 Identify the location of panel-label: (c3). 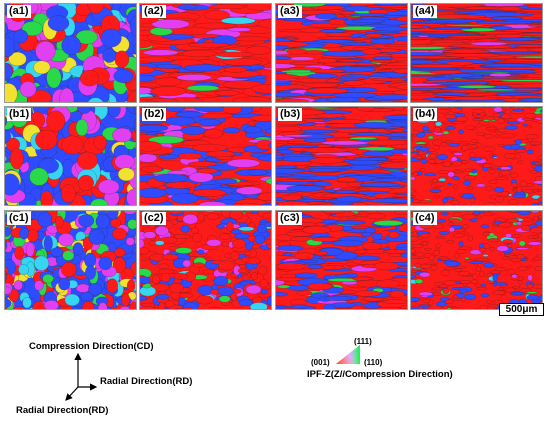
(290, 218).